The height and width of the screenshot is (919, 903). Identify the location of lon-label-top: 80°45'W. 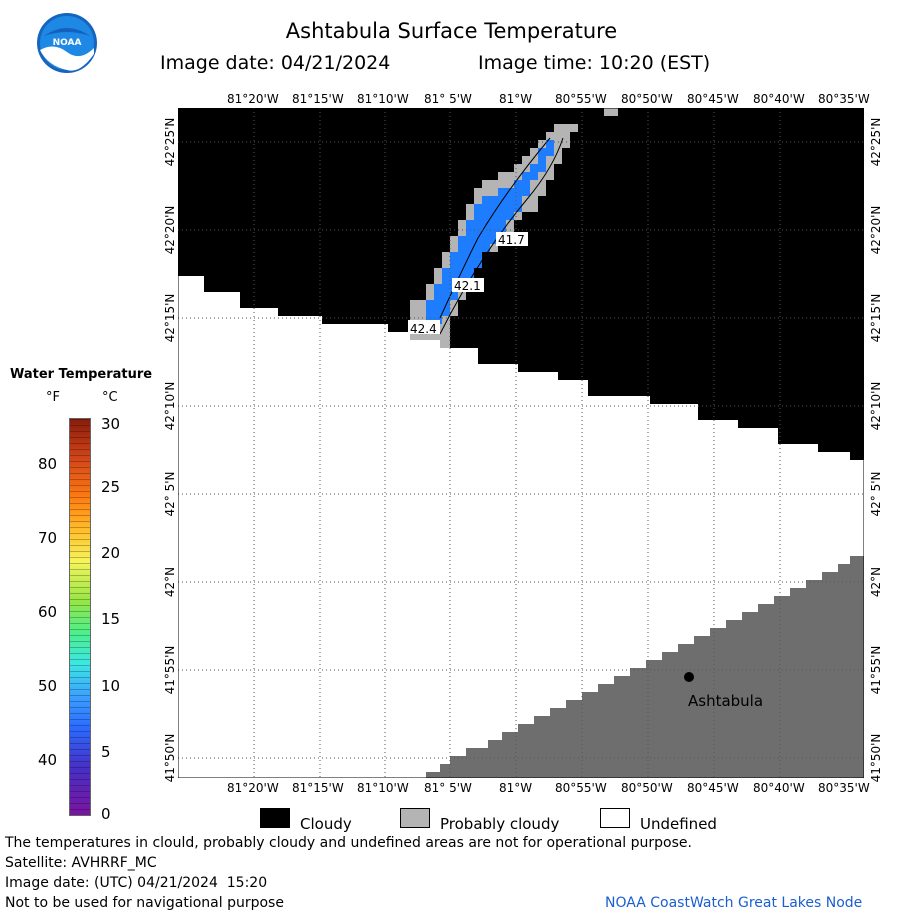
(713, 99).